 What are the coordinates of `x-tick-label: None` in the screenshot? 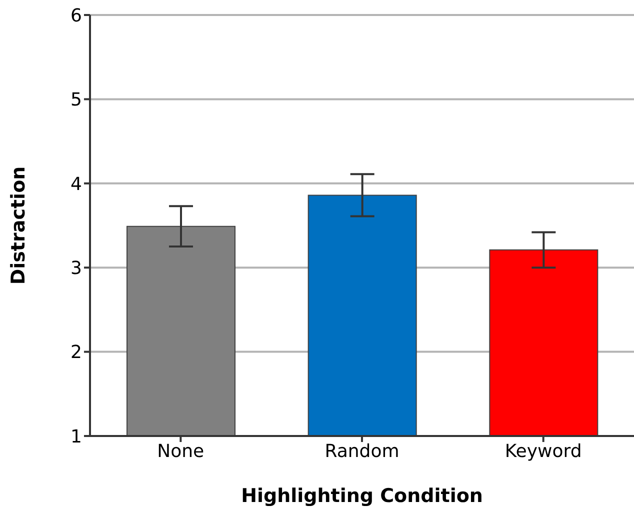 It's located at (180, 451).